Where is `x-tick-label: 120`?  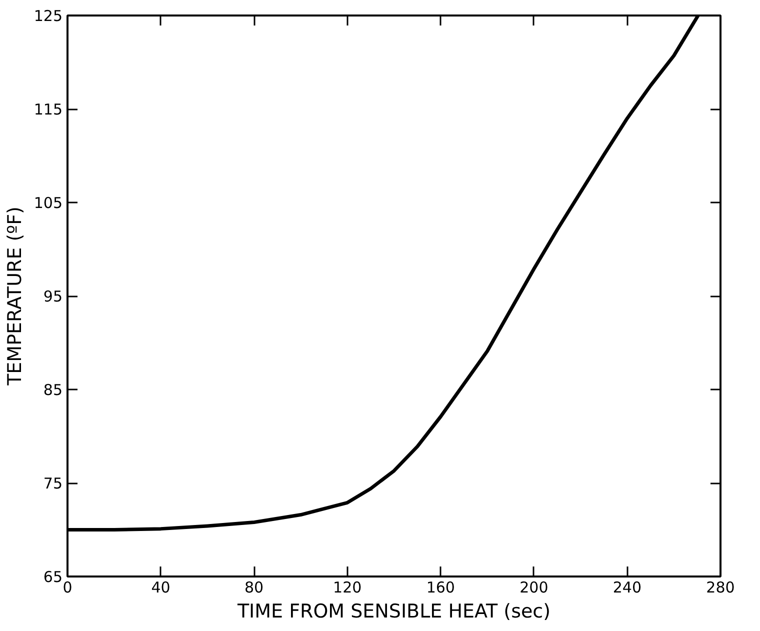
x-tick-label: 120 is located at coordinates (347, 587).